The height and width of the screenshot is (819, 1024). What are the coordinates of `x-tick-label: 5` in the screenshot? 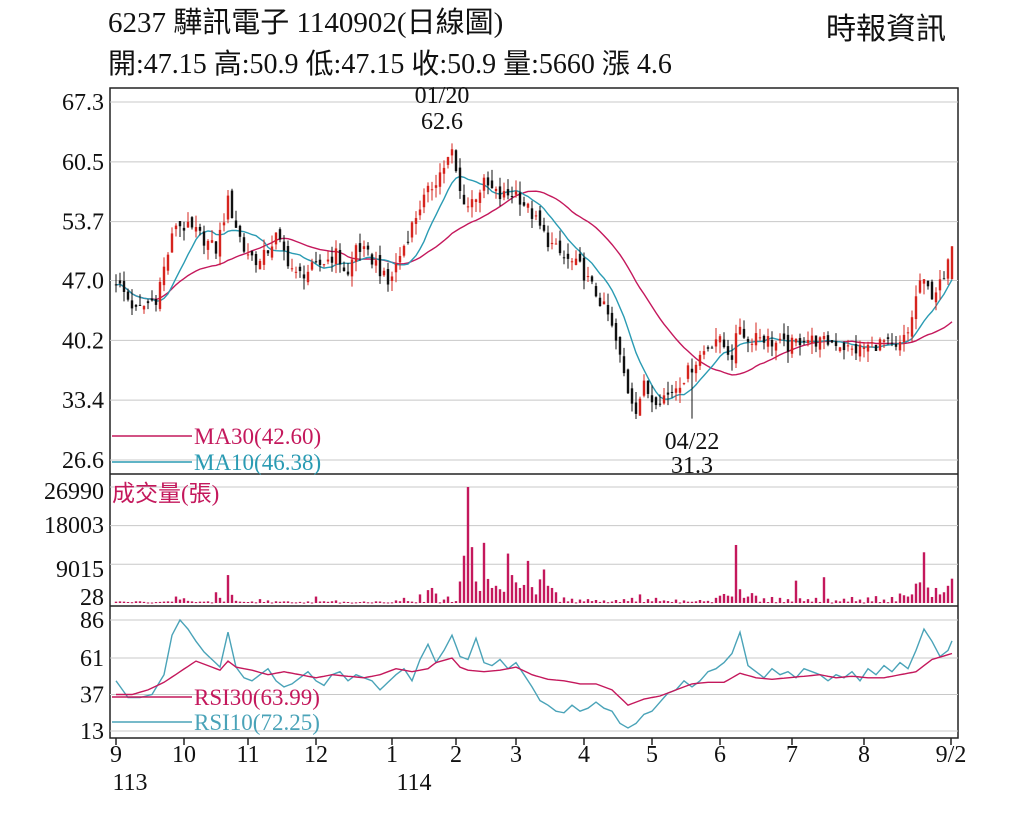 It's located at (652, 755).